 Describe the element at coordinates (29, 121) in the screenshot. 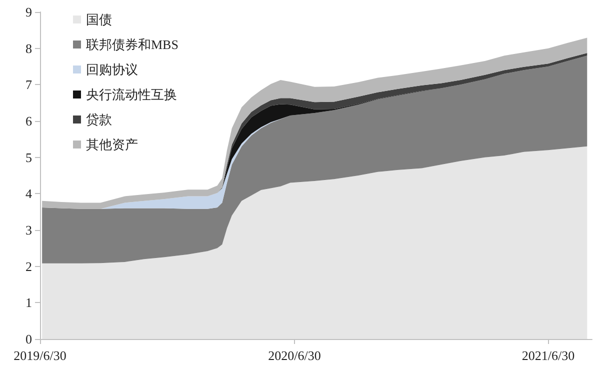

I see `y-tick-label: 6` at that location.